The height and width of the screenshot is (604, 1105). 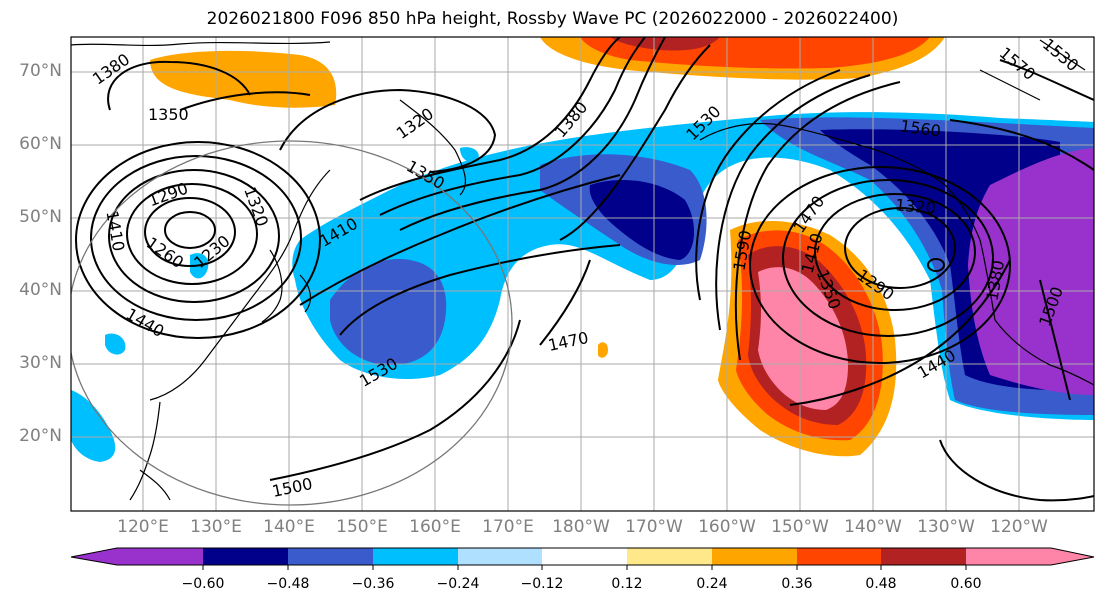 I want to click on colorbar-tick-label: −0.12, so click(x=542, y=584).